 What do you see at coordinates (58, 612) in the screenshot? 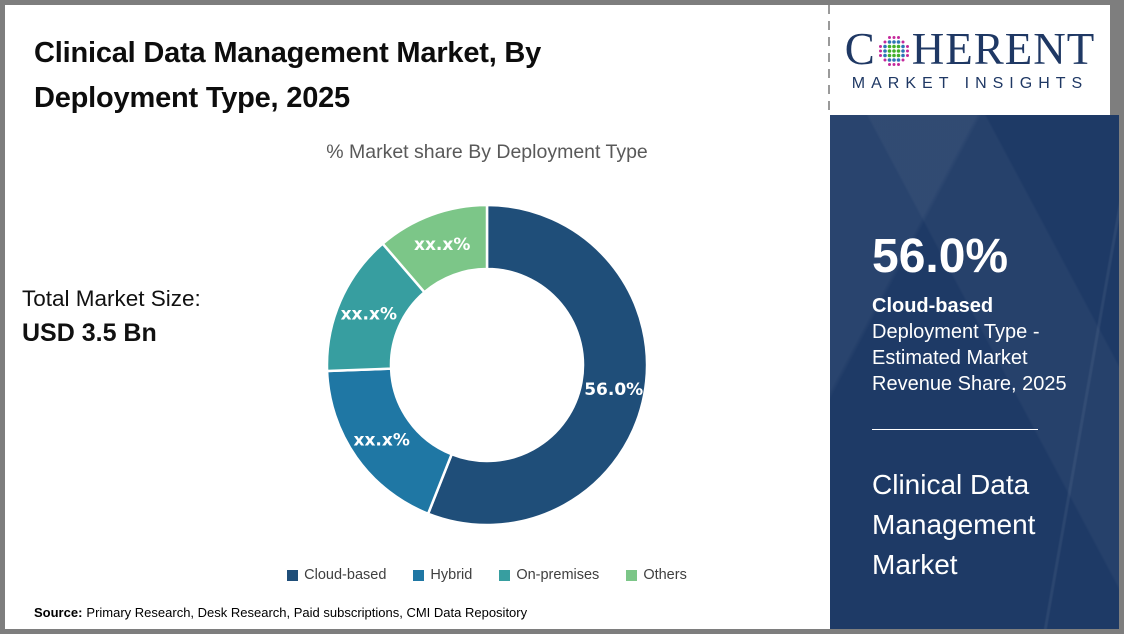
I see `source-label: Source:` at bounding box center [58, 612].